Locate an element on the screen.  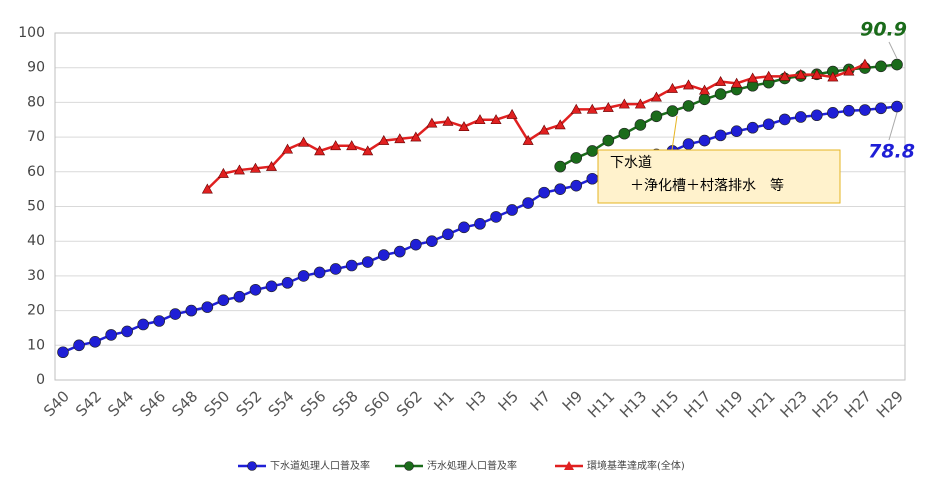
data-label: 78.8 is located at coordinates (891, 152).